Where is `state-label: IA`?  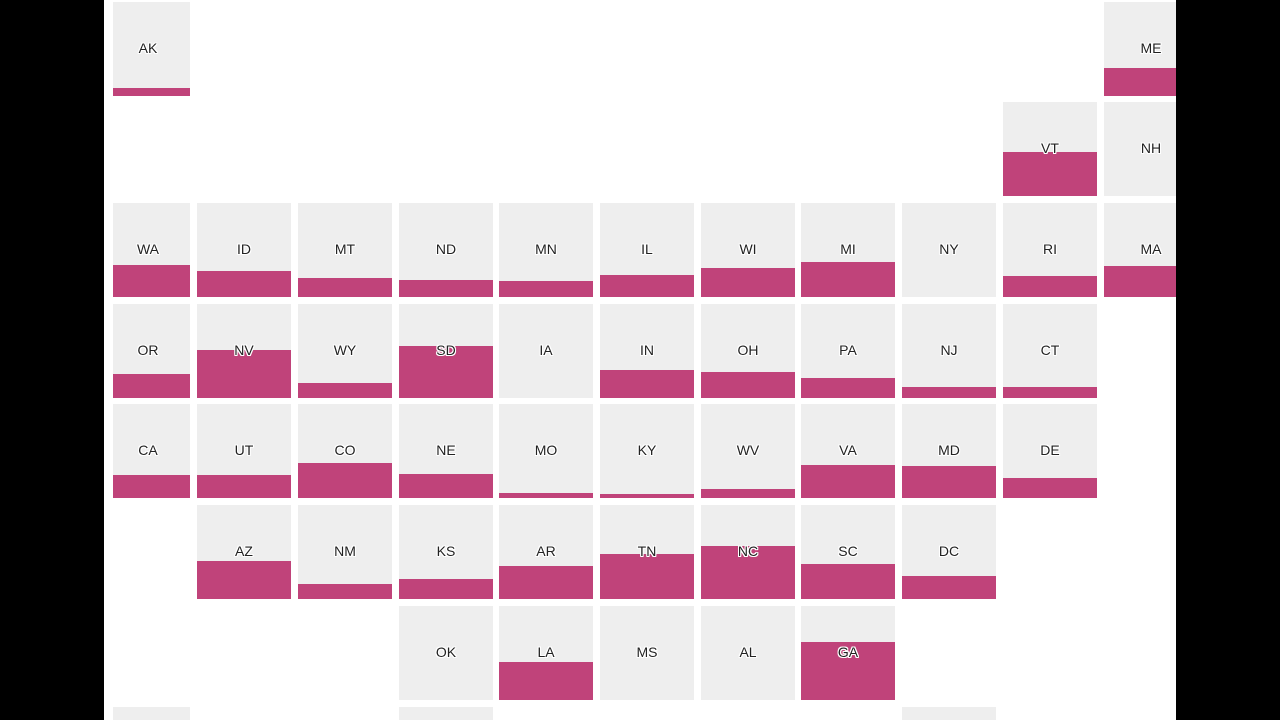
state-label: IA is located at coordinates (546, 350).